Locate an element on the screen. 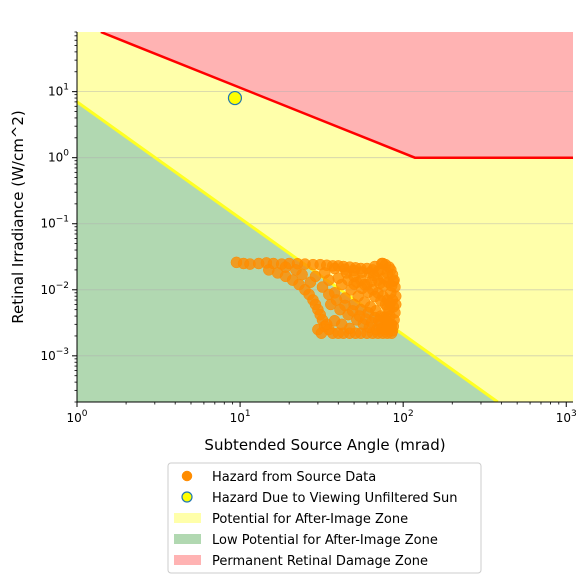 This screenshot has width=588, height=583. legend-label: Low Potential for After-Image Zone is located at coordinates (325, 540).